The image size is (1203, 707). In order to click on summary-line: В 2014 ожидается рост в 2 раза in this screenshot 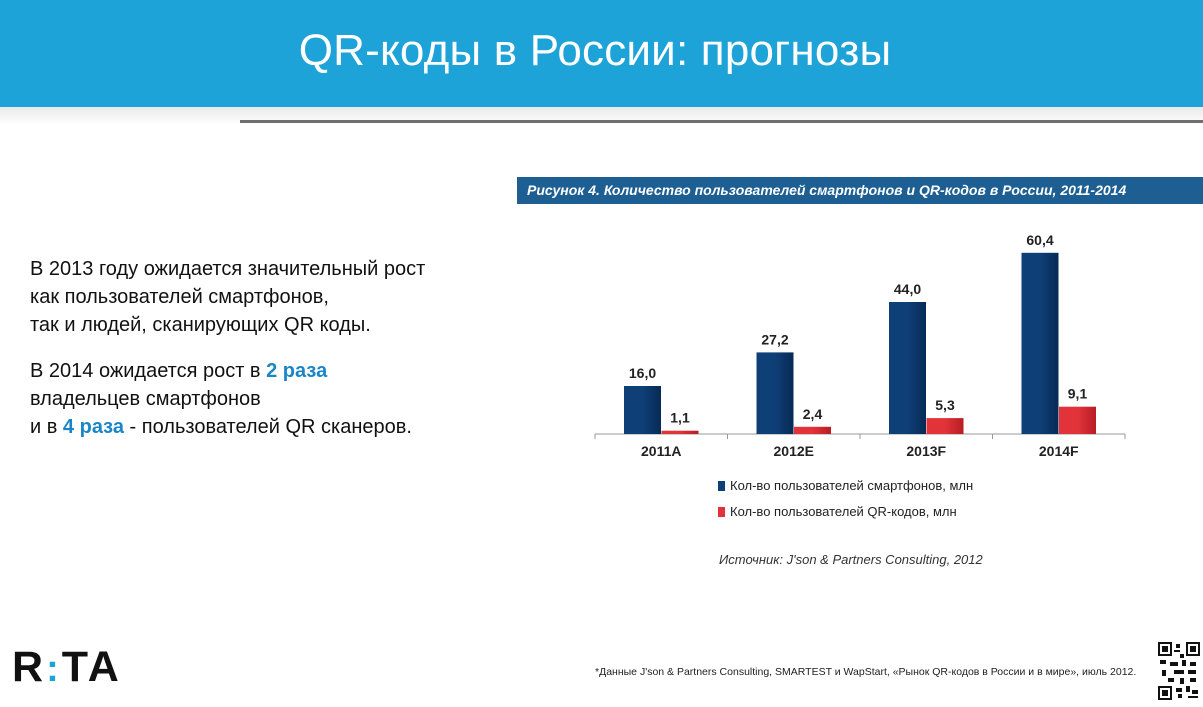, I will do `click(270, 371)`.